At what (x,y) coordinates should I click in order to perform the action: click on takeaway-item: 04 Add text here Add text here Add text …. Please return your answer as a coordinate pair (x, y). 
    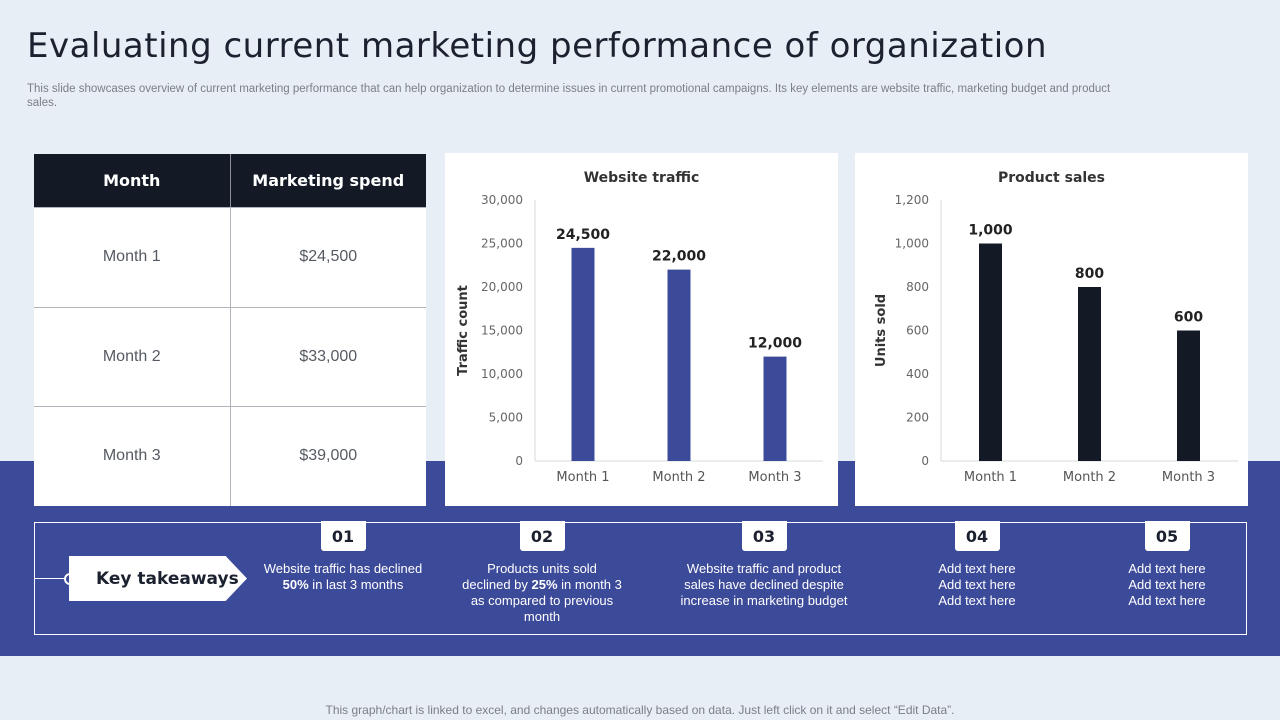
    Looking at the image, I should click on (977, 565).